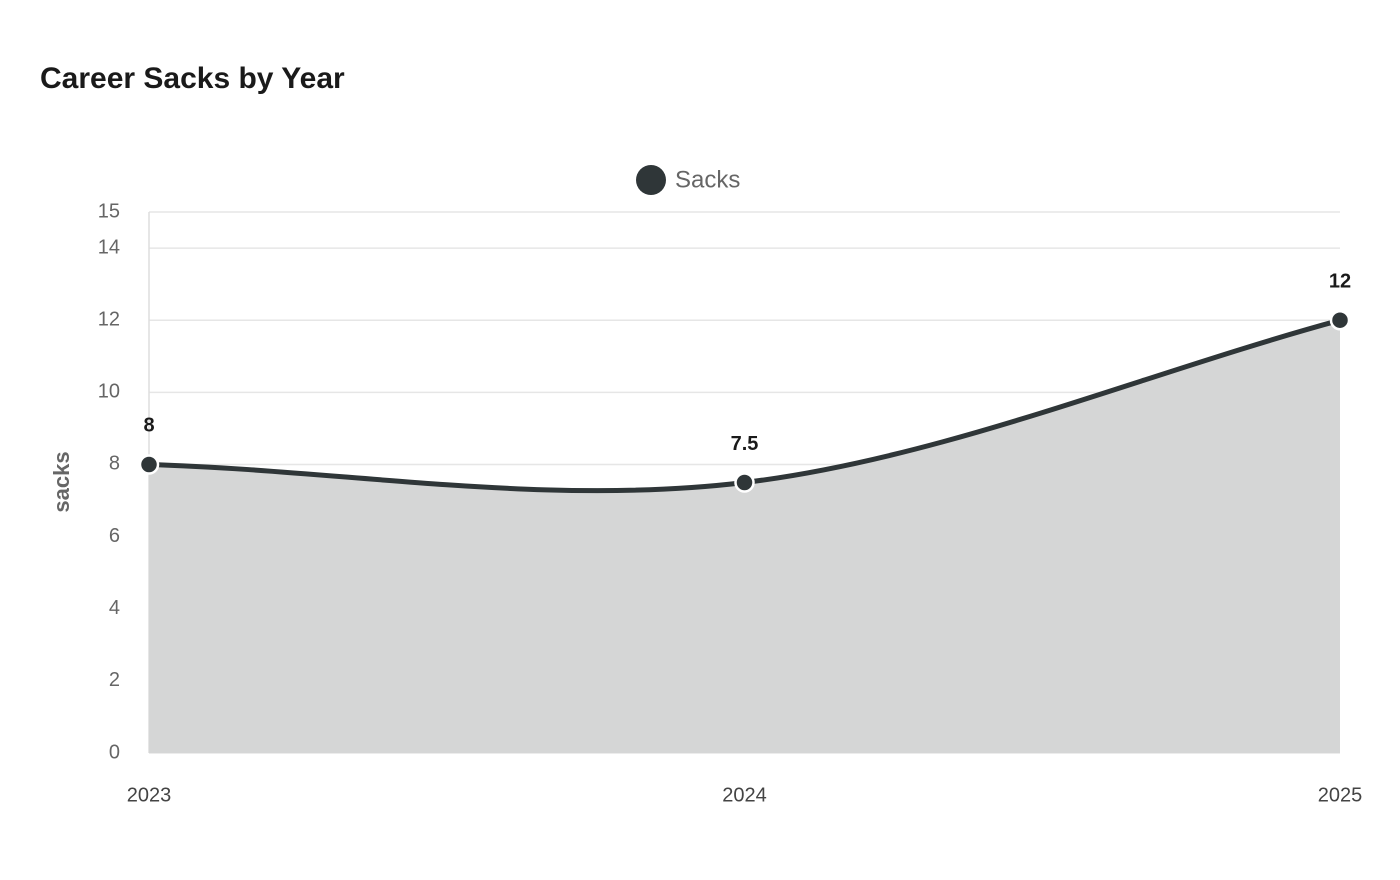 This screenshot has height=880, width=1400. I want to click on y-tick-label: 2, so click(114, 680).